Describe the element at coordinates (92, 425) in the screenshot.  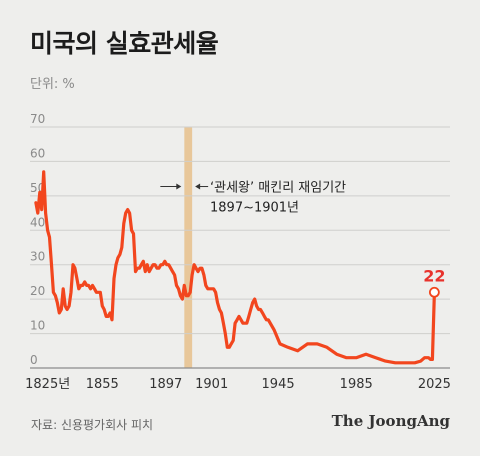
I see `source-note: 자료: 신용평가회사 피치` at that location.